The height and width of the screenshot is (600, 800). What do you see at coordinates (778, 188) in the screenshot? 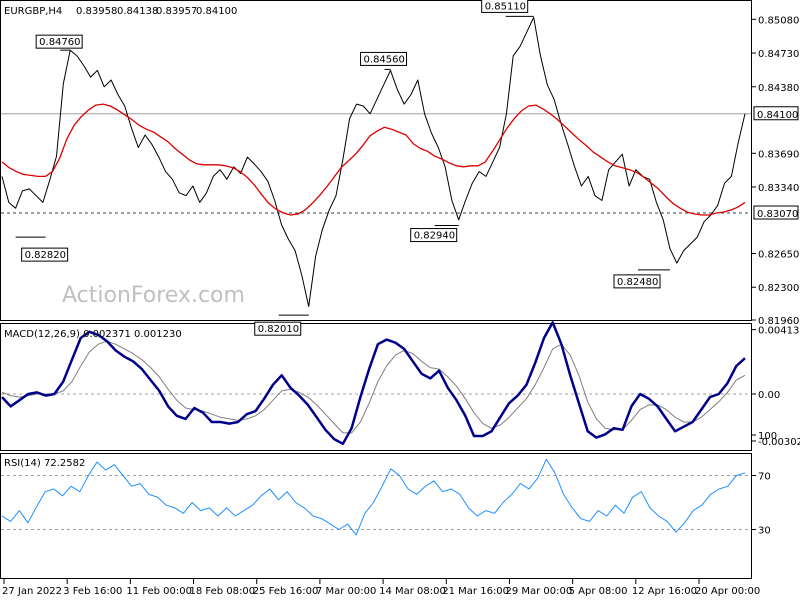
I see `price-axis-label: 0.83340` at bounding box center [778, 188].